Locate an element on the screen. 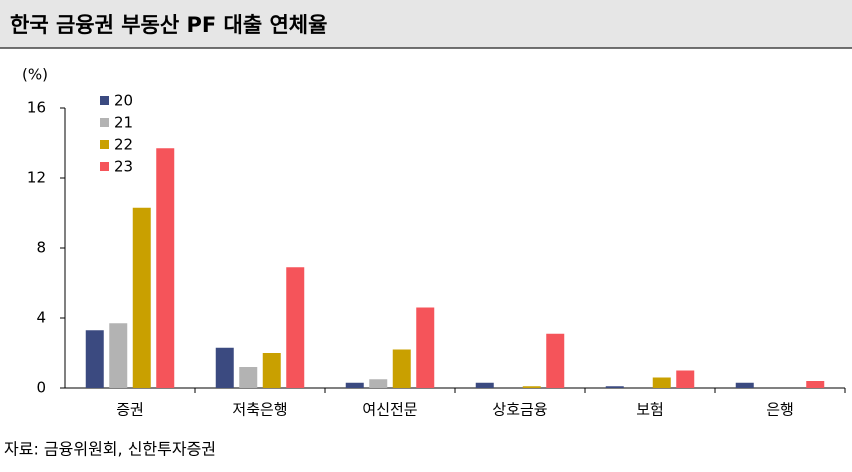 This screenshot has width=852, height=472. x-tick-label: 상호금융 is located at coordinates (519, 410).